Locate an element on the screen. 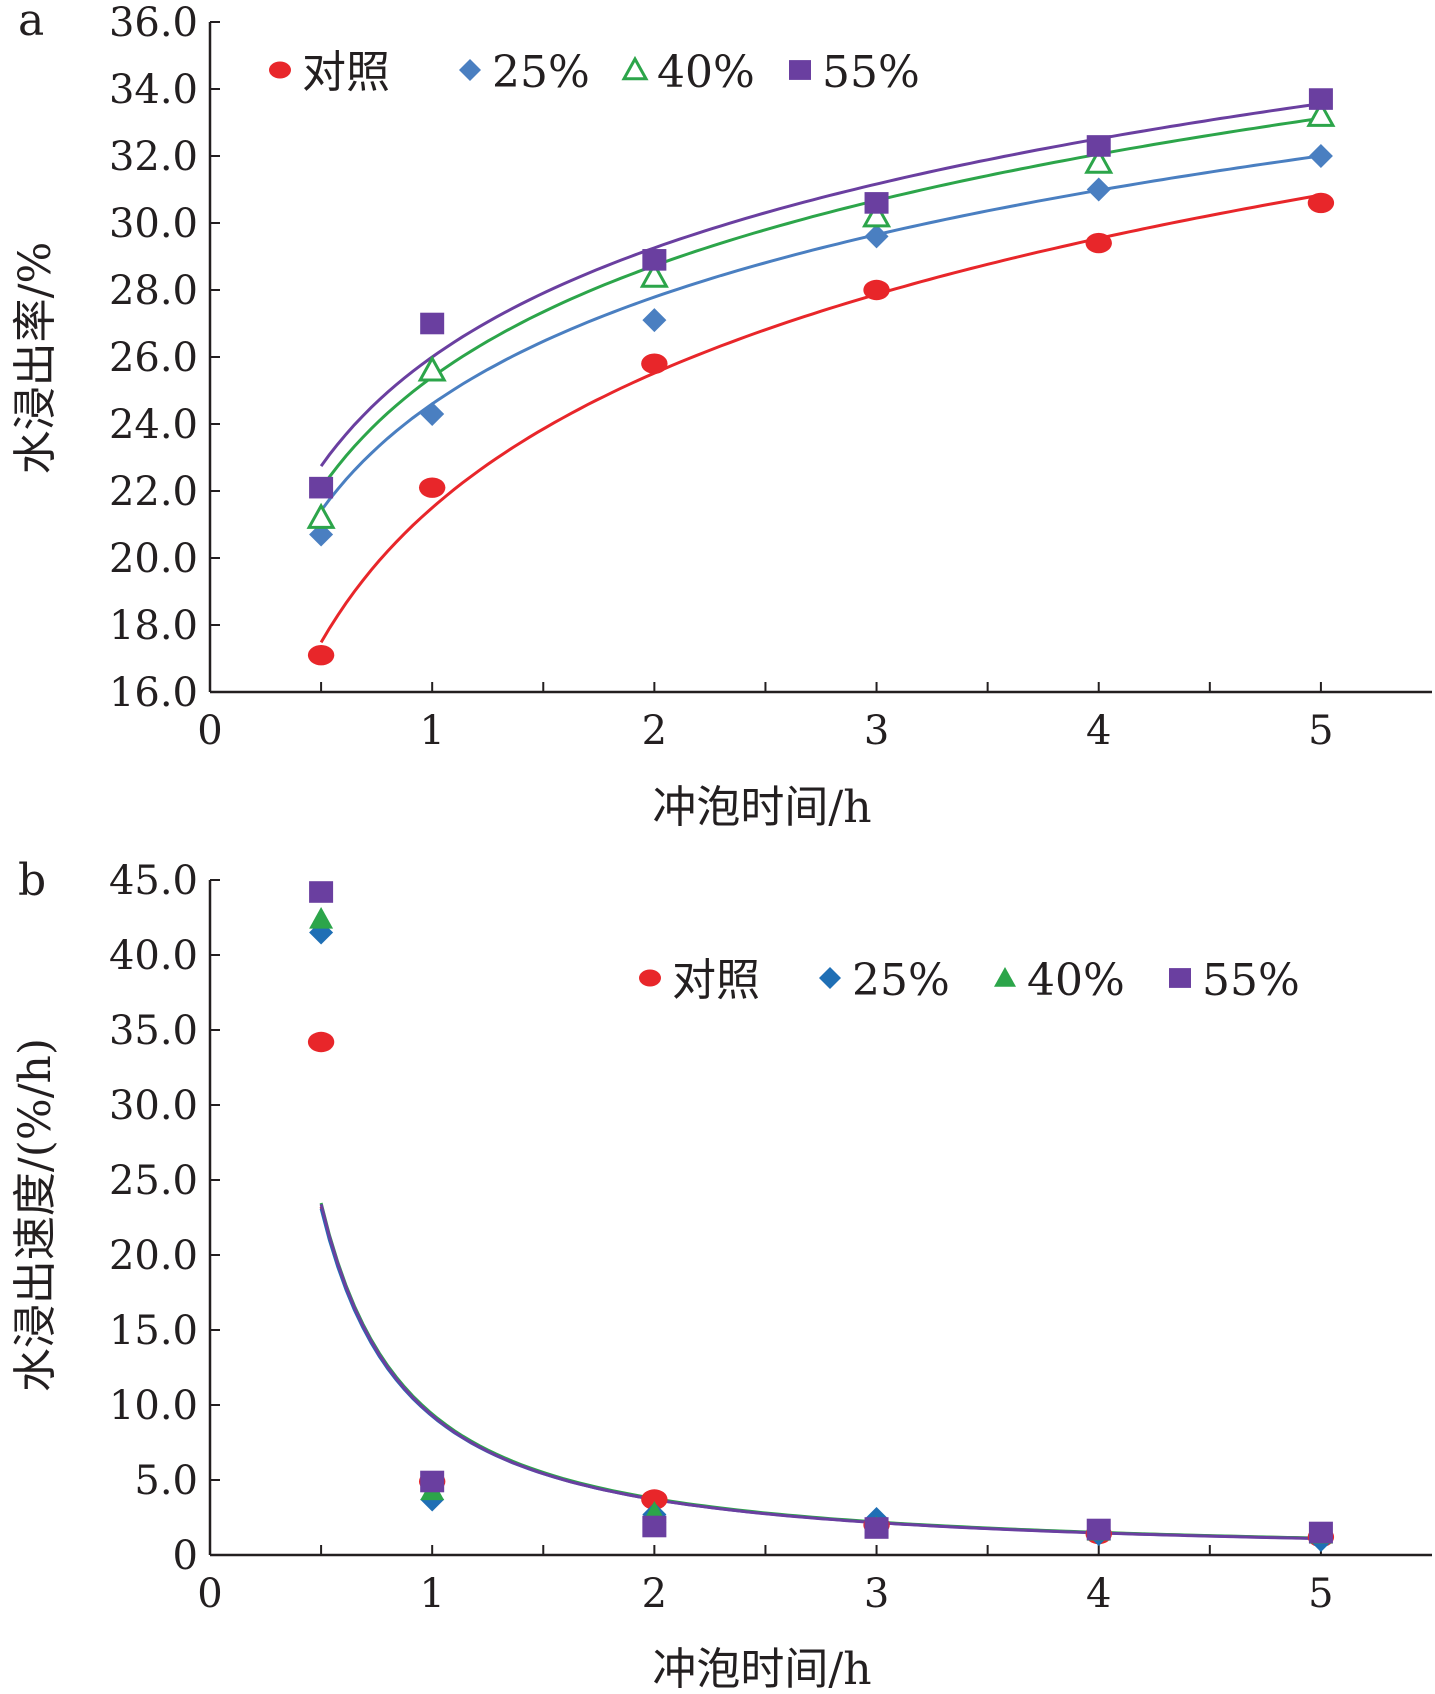 Image resolution: width=1435 pixels, height=1694 pixels. y-tick-label: 5.0 is located at coordinates (166, 1481).